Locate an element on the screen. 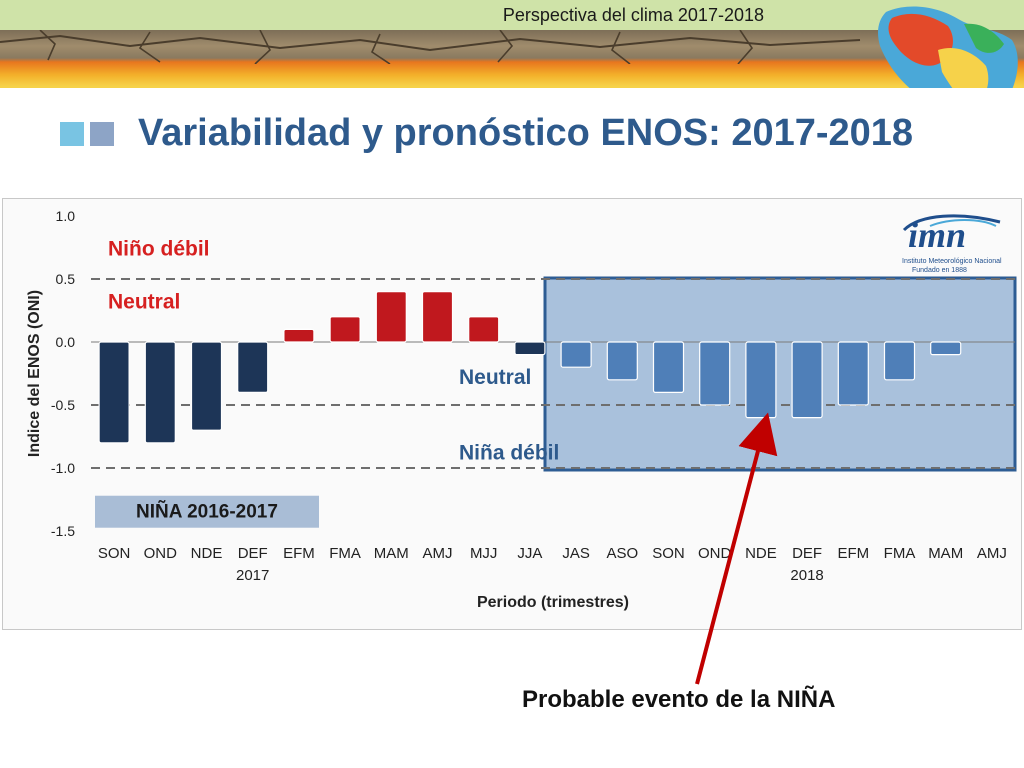 Image resolution: width=1024 pixels, height=768 pixels. y-tick-label: 0.5 is located at coordinates (66, 279).